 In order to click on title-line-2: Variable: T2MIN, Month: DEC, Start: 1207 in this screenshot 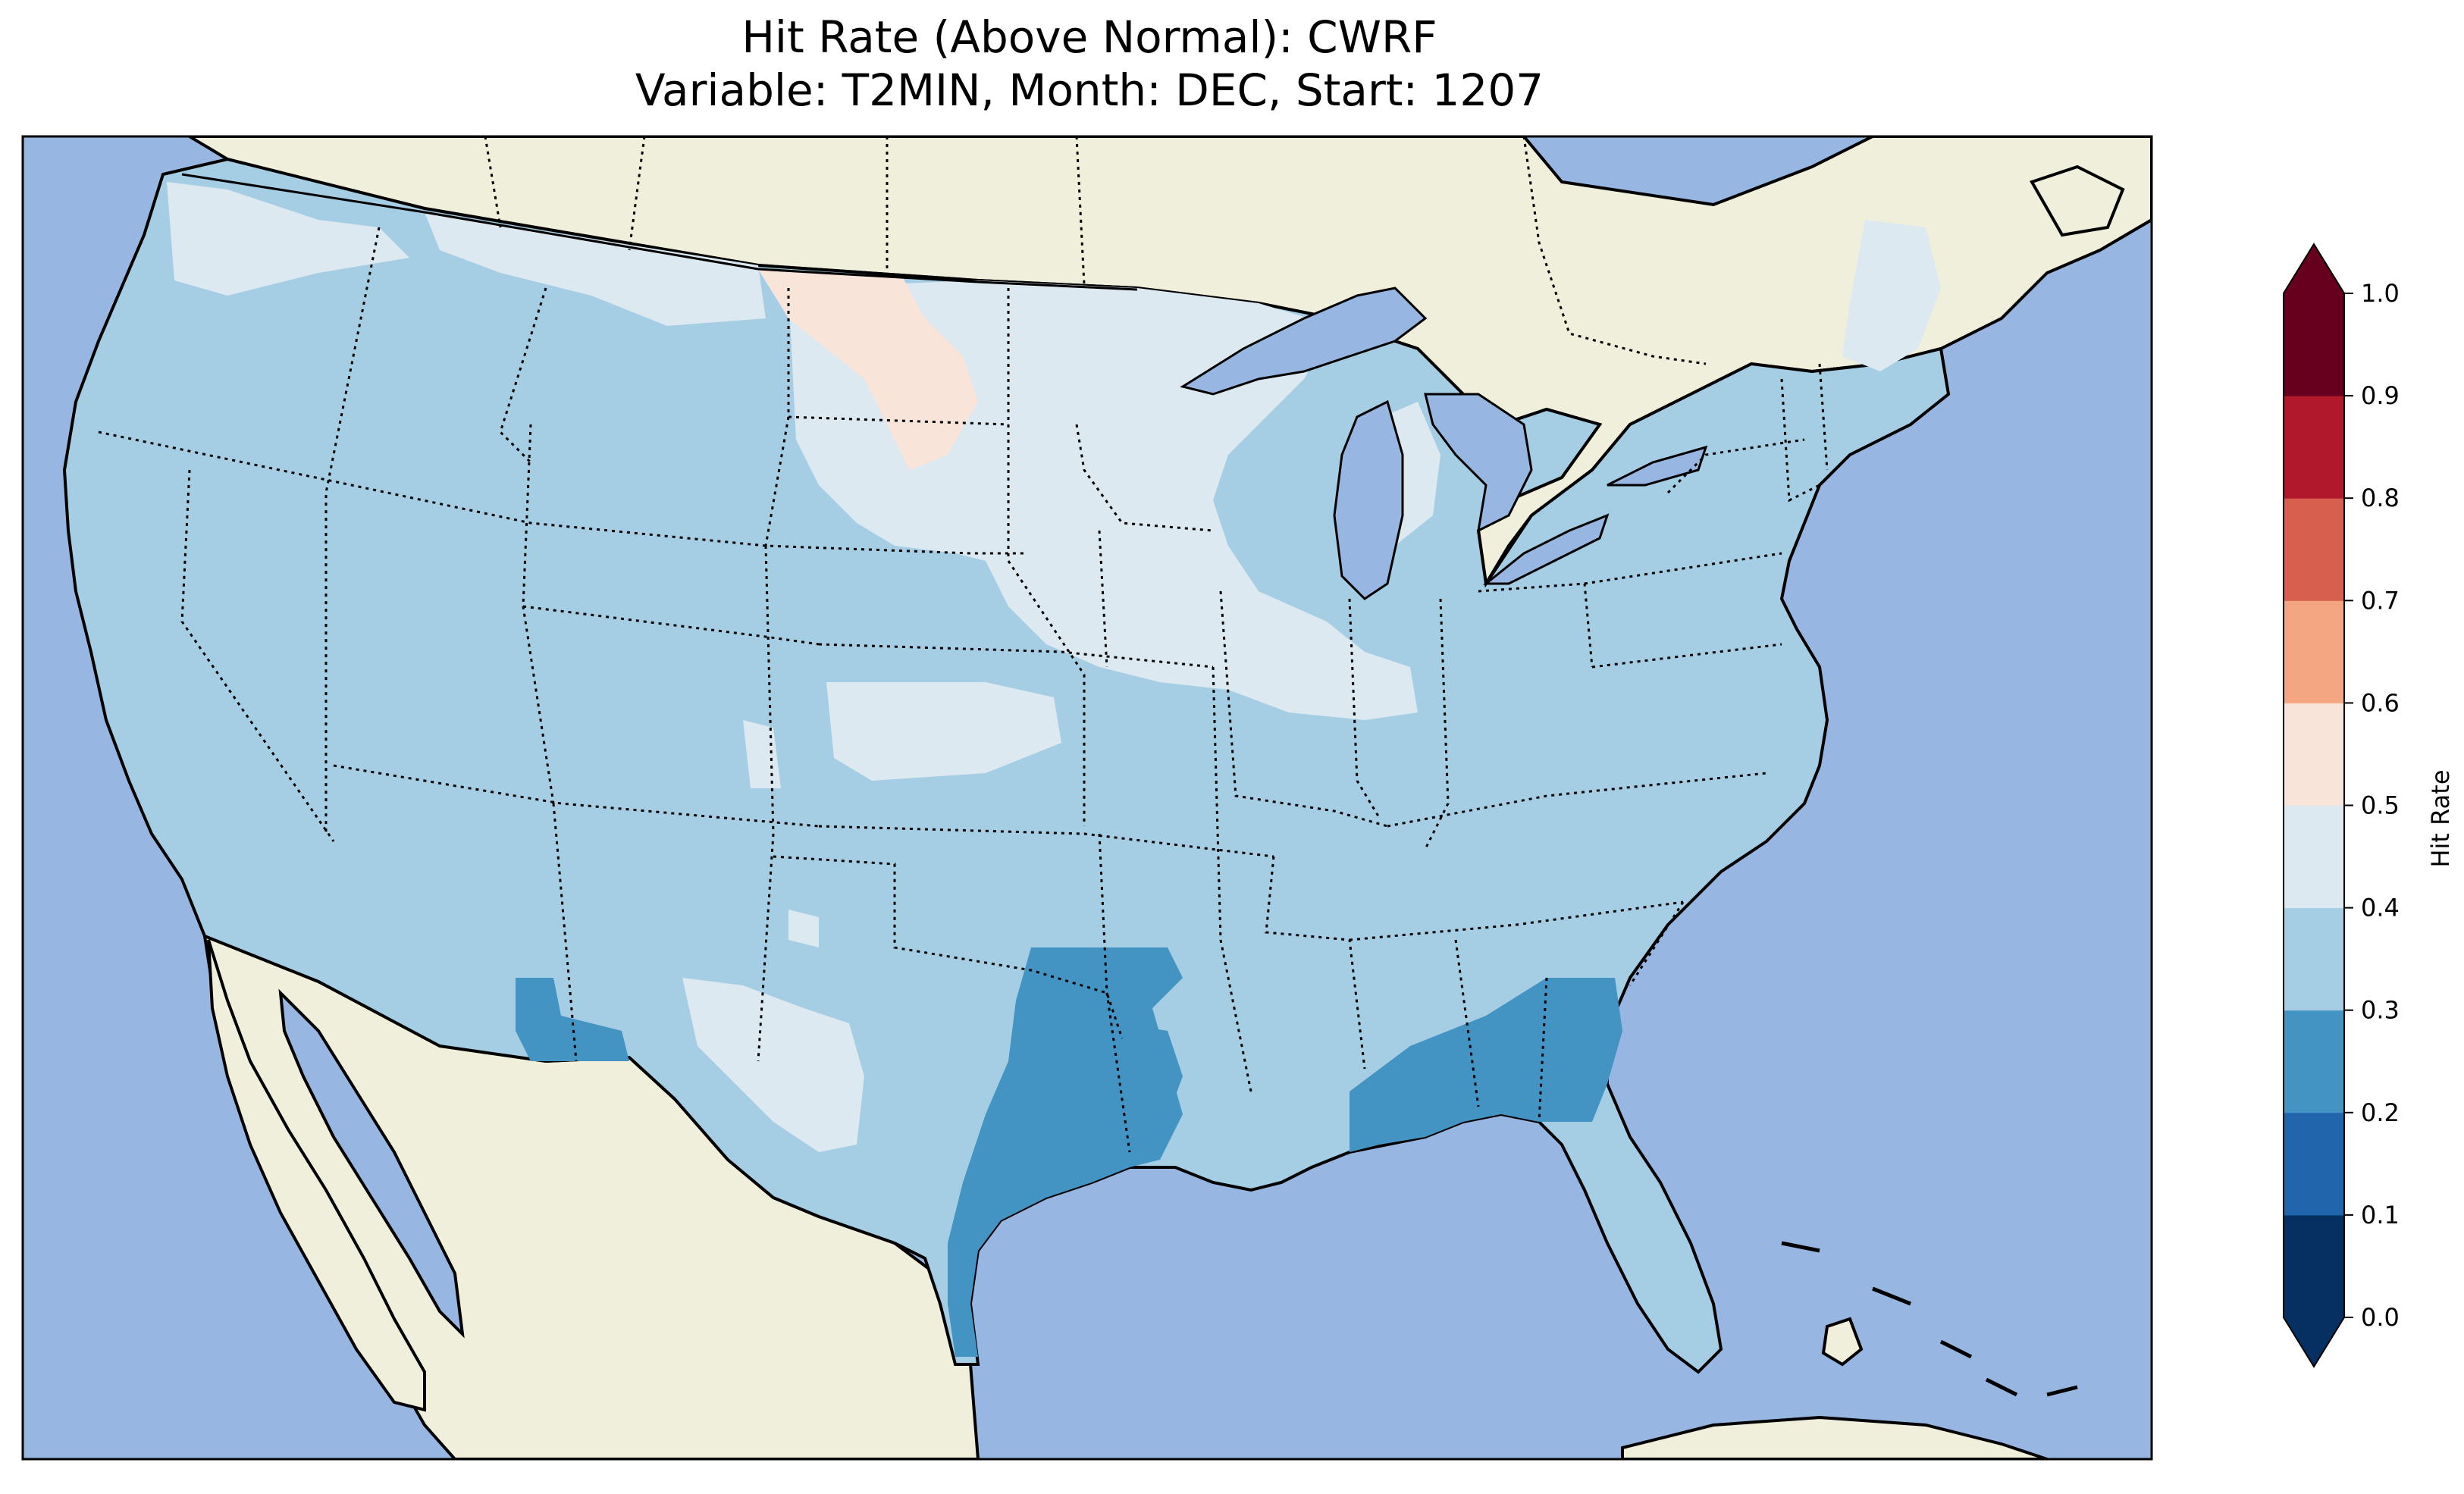, I will do `click(1089, 90)`.